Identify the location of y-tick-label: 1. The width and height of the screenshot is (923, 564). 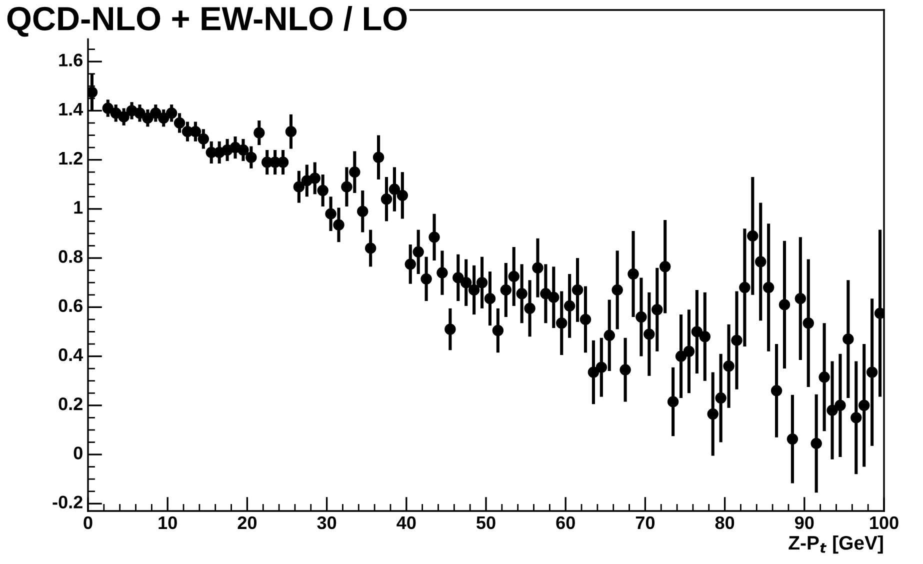
(78, 207).